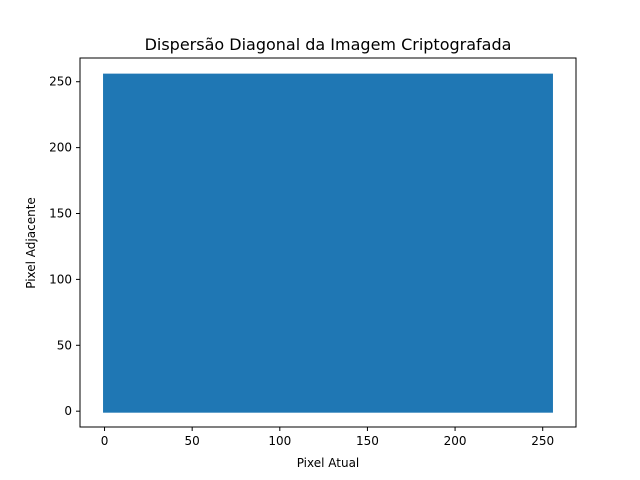 This screenshot has width=640, height=480. I want to click on y-axis-ticks: 0 50 100 150 200 250, so click(64, 246).